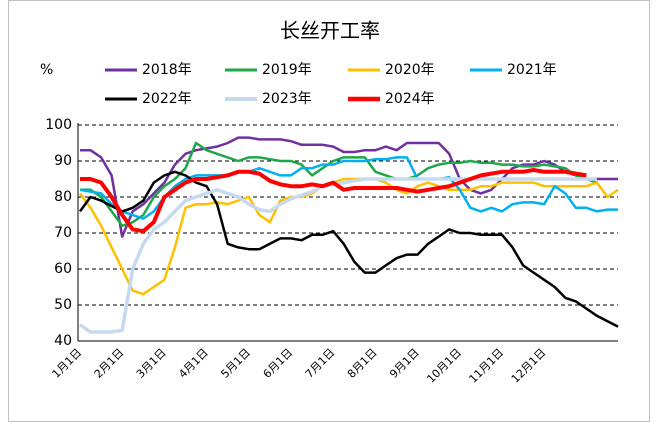 This screenshot has width=657, height=422. What do you see at coordinates (167, 70) in the screenshot?
I see `legend-label: 2018年` at bounding box center [167, 70].